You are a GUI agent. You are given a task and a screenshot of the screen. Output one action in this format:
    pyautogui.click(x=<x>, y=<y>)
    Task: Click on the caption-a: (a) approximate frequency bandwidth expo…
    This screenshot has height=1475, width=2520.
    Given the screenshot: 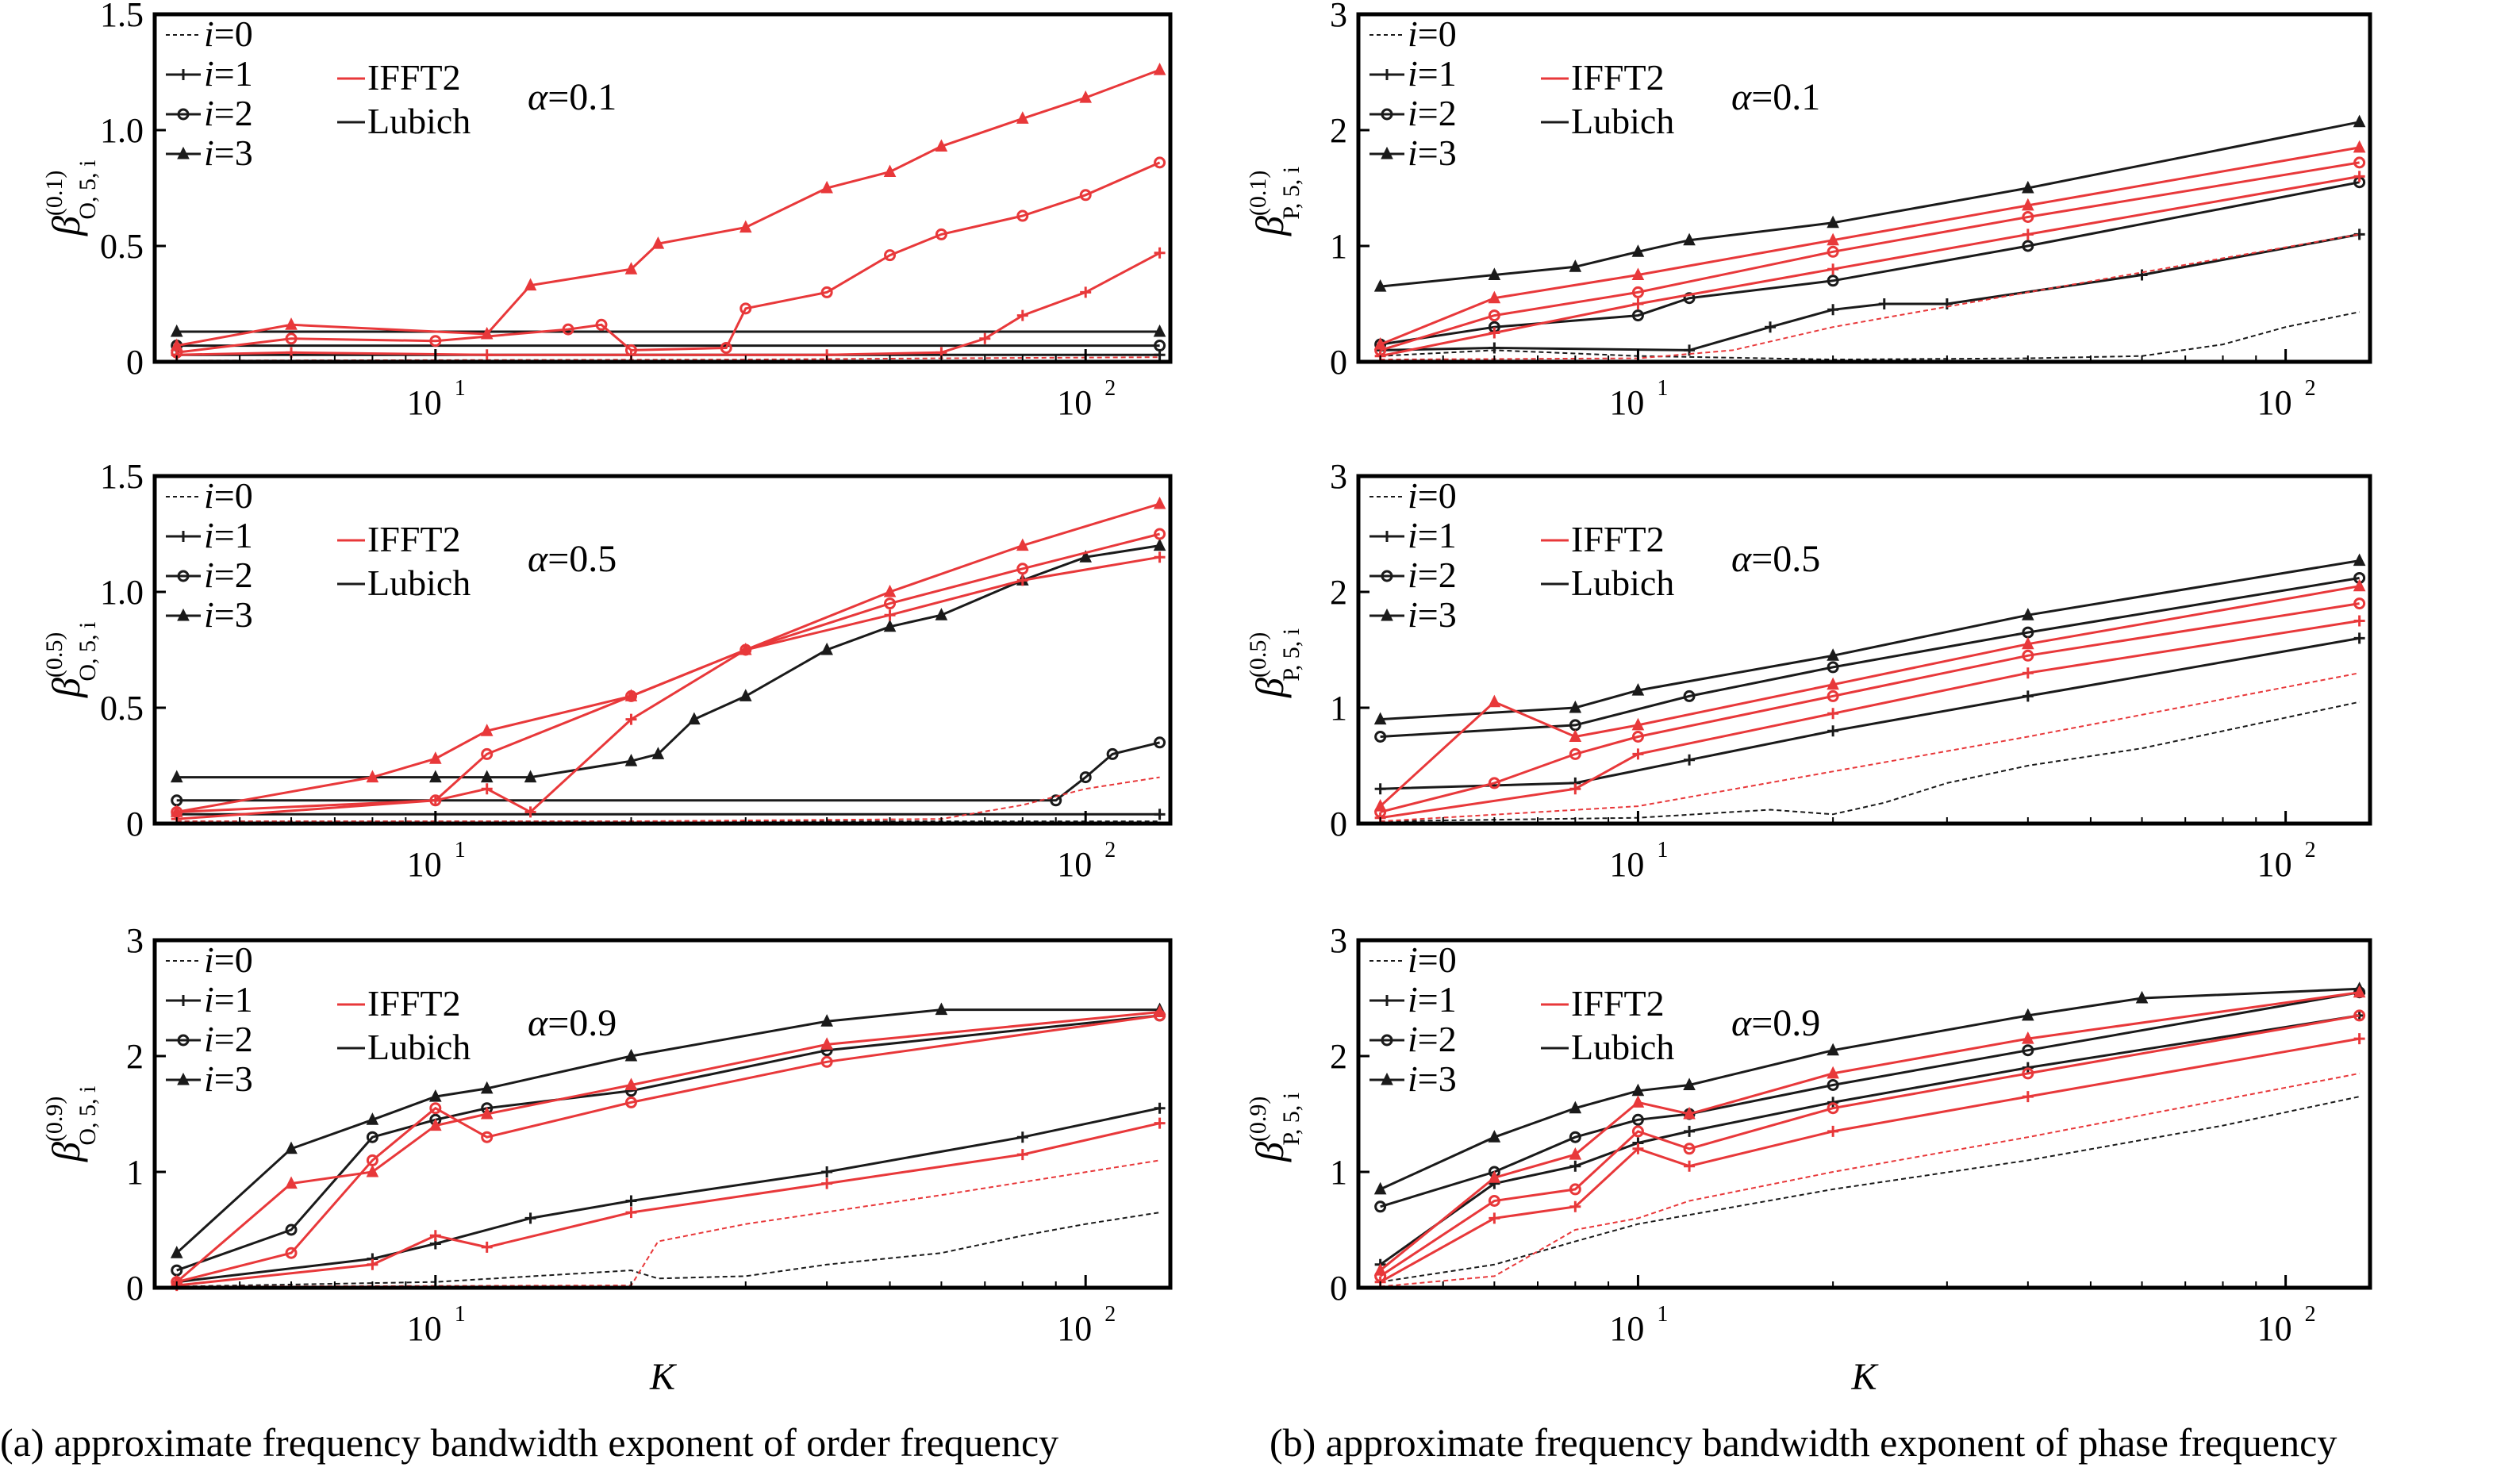 What is the action you would take?
    pyautogui.click(x=529, y=1442)
    